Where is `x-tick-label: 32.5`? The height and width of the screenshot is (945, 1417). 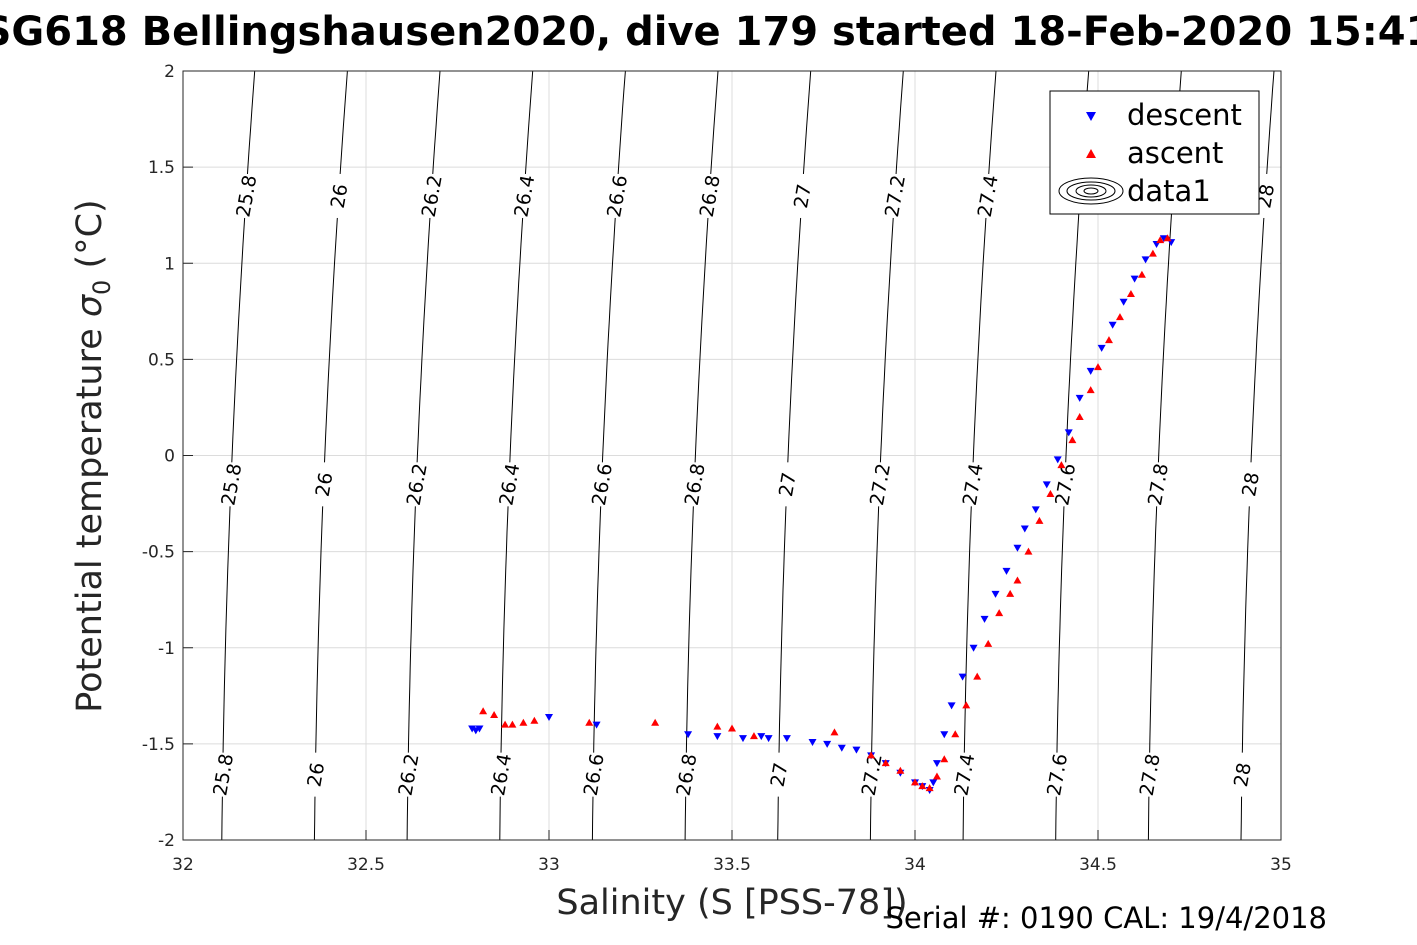 x-tick-label: 32.5 is located at coordinates (366, 865).